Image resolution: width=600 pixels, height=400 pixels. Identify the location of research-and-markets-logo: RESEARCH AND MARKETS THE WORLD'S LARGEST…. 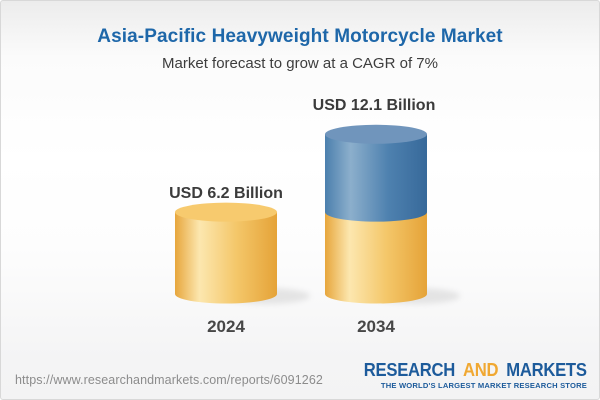
(463, 375).